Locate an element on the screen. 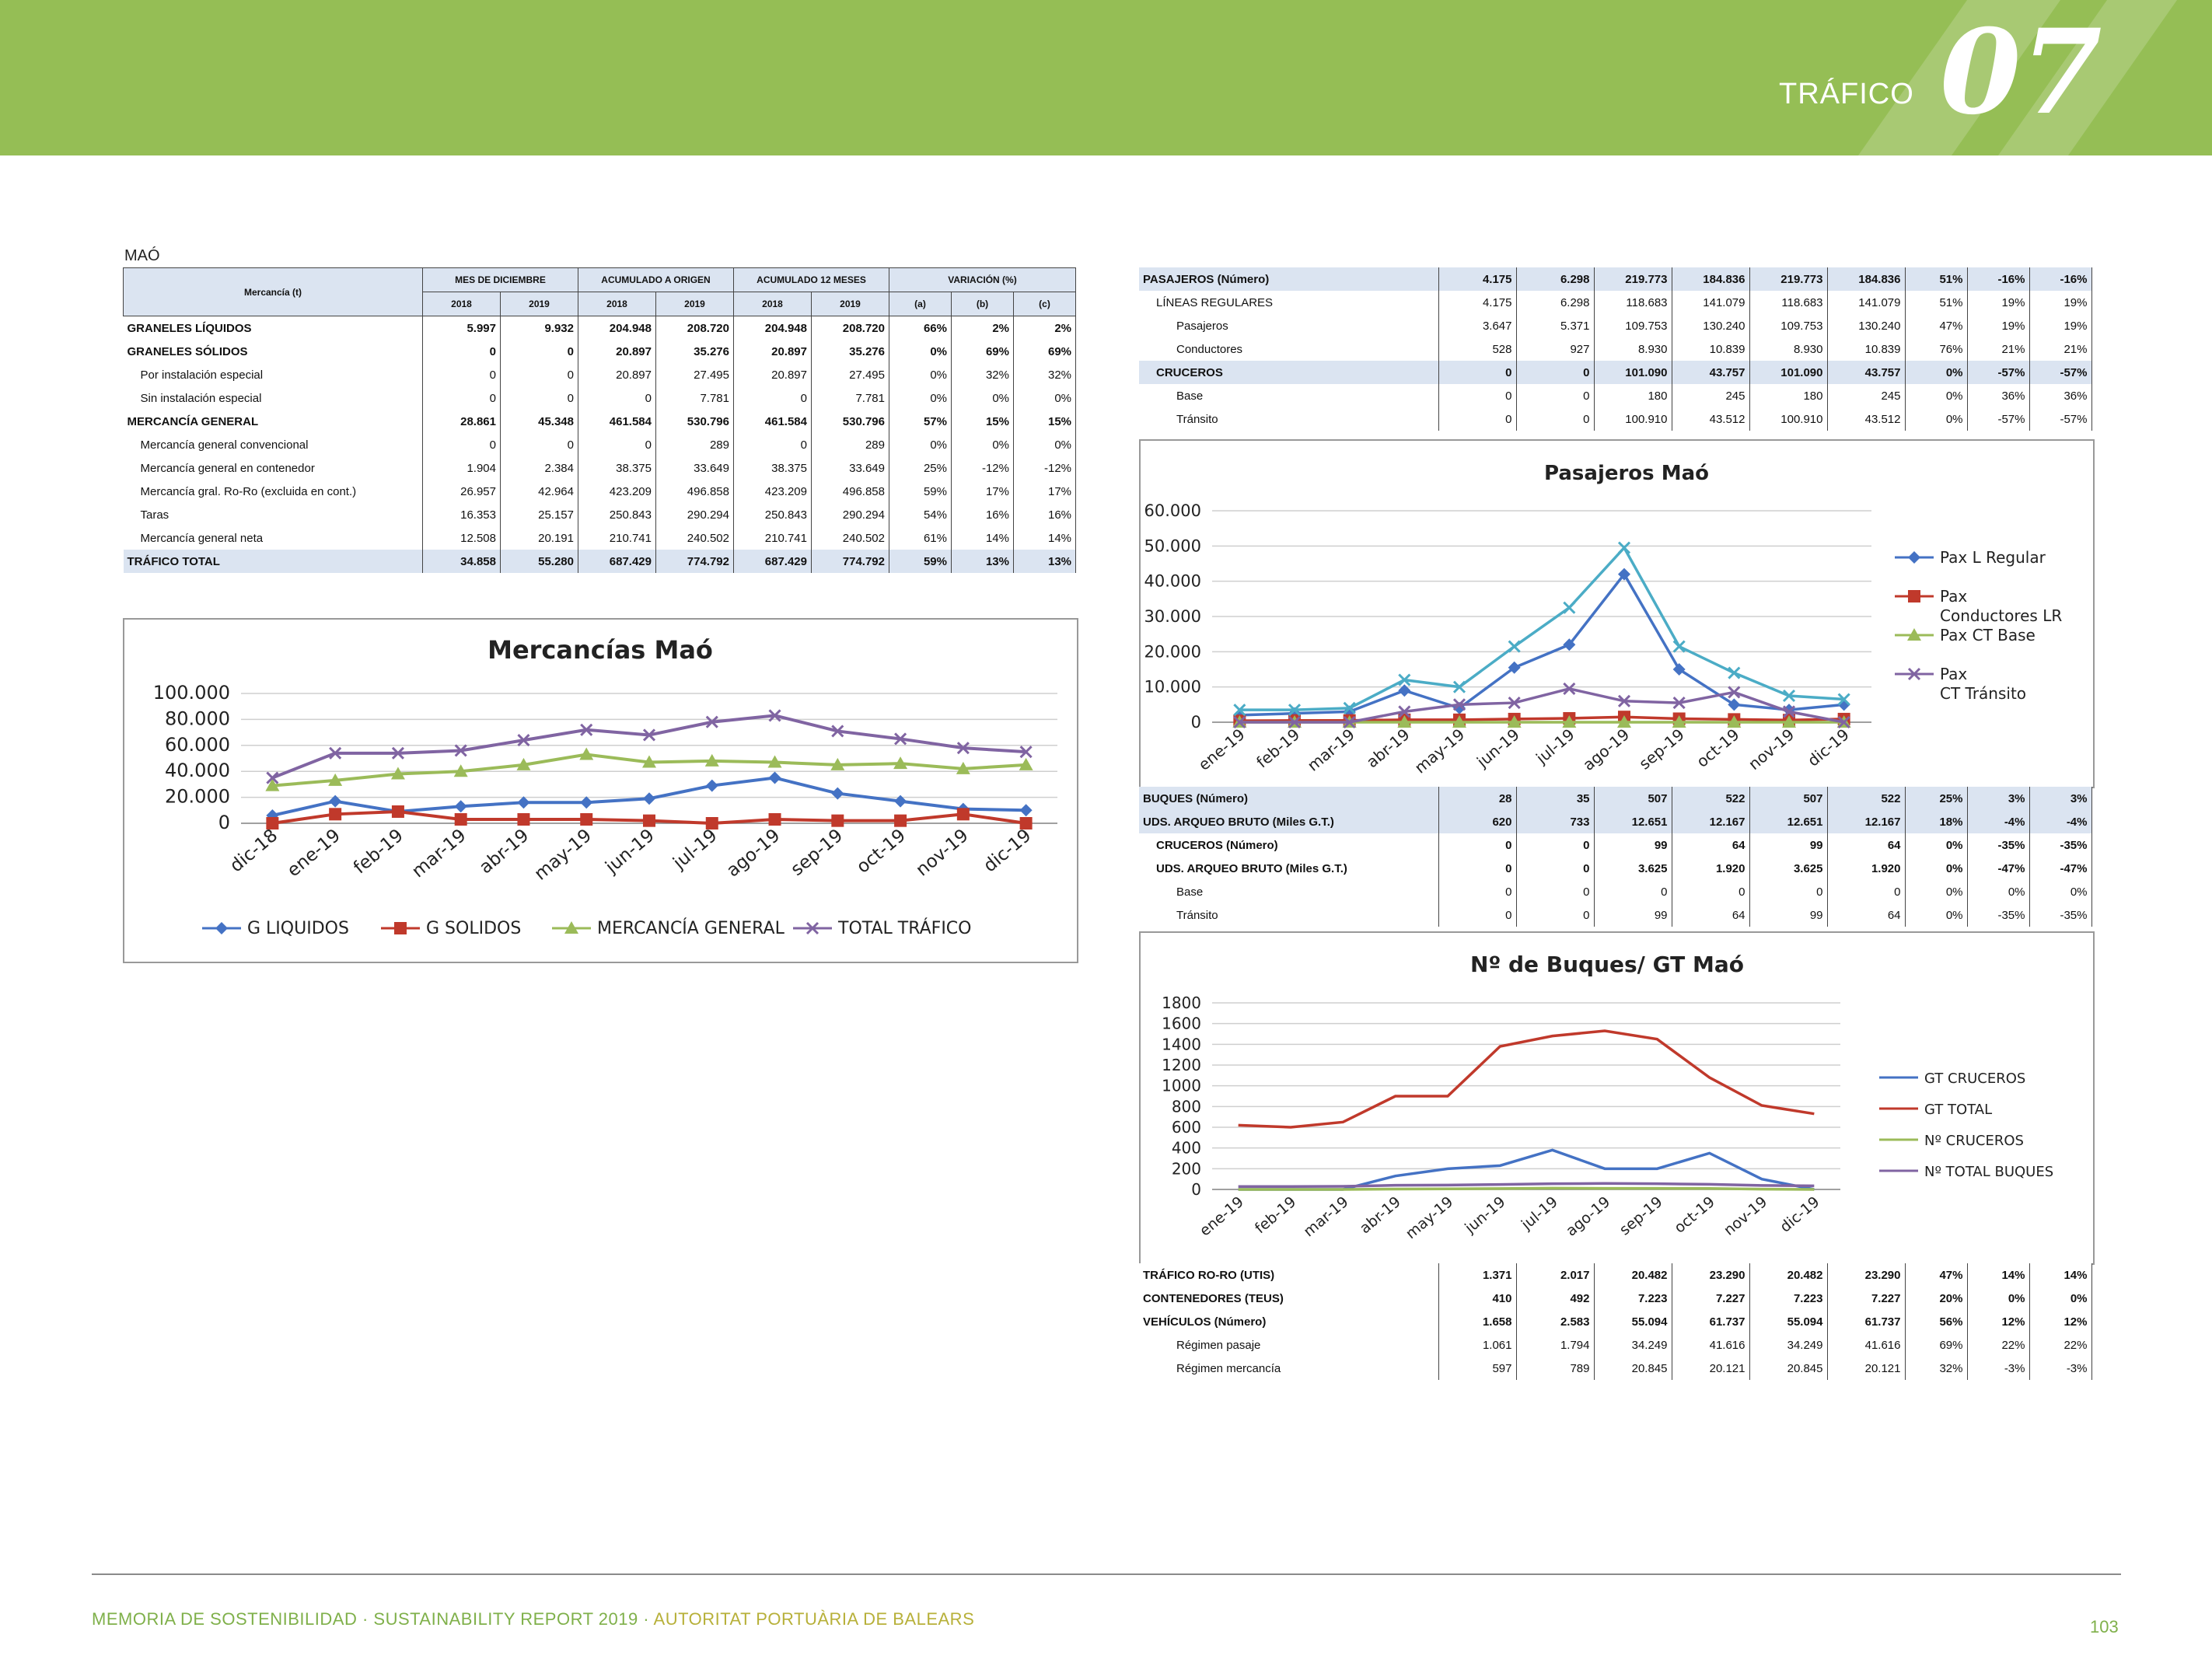 This screenshot has width=2212, height=1659. y-tick-label: 800 is located at coordinates (1186, 1106).